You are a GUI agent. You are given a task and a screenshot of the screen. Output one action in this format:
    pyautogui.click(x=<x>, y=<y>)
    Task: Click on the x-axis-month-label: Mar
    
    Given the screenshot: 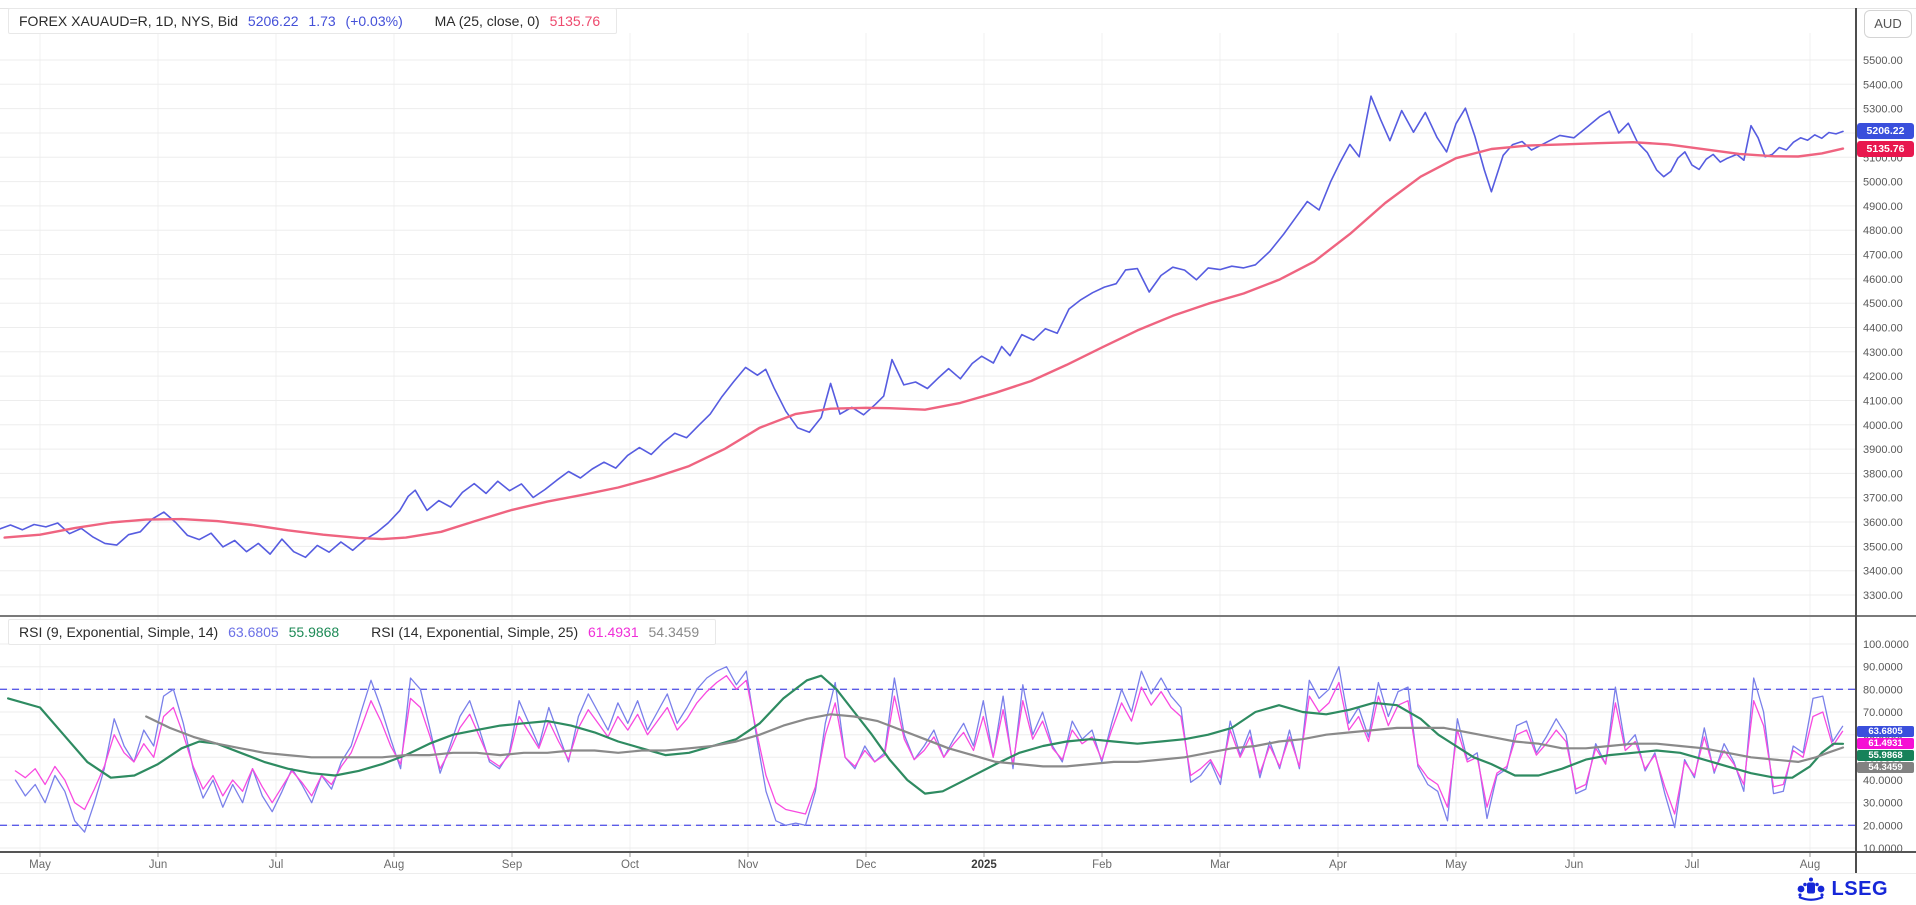 What is the action you would take?
    pyautogui.click(x=1220, y=865)
    